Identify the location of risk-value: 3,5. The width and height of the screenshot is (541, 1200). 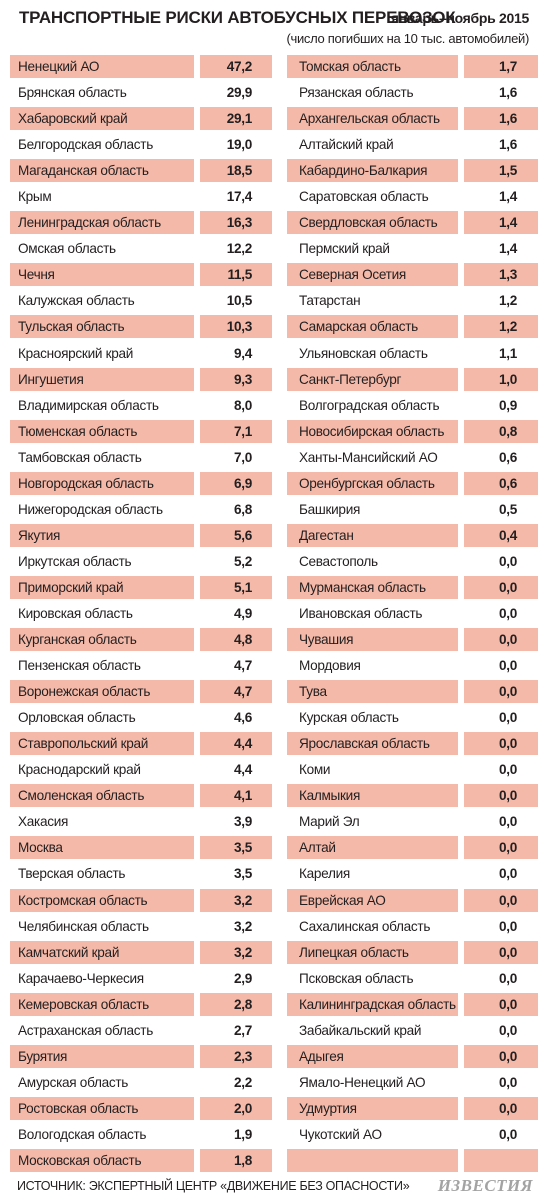
(236, 848).